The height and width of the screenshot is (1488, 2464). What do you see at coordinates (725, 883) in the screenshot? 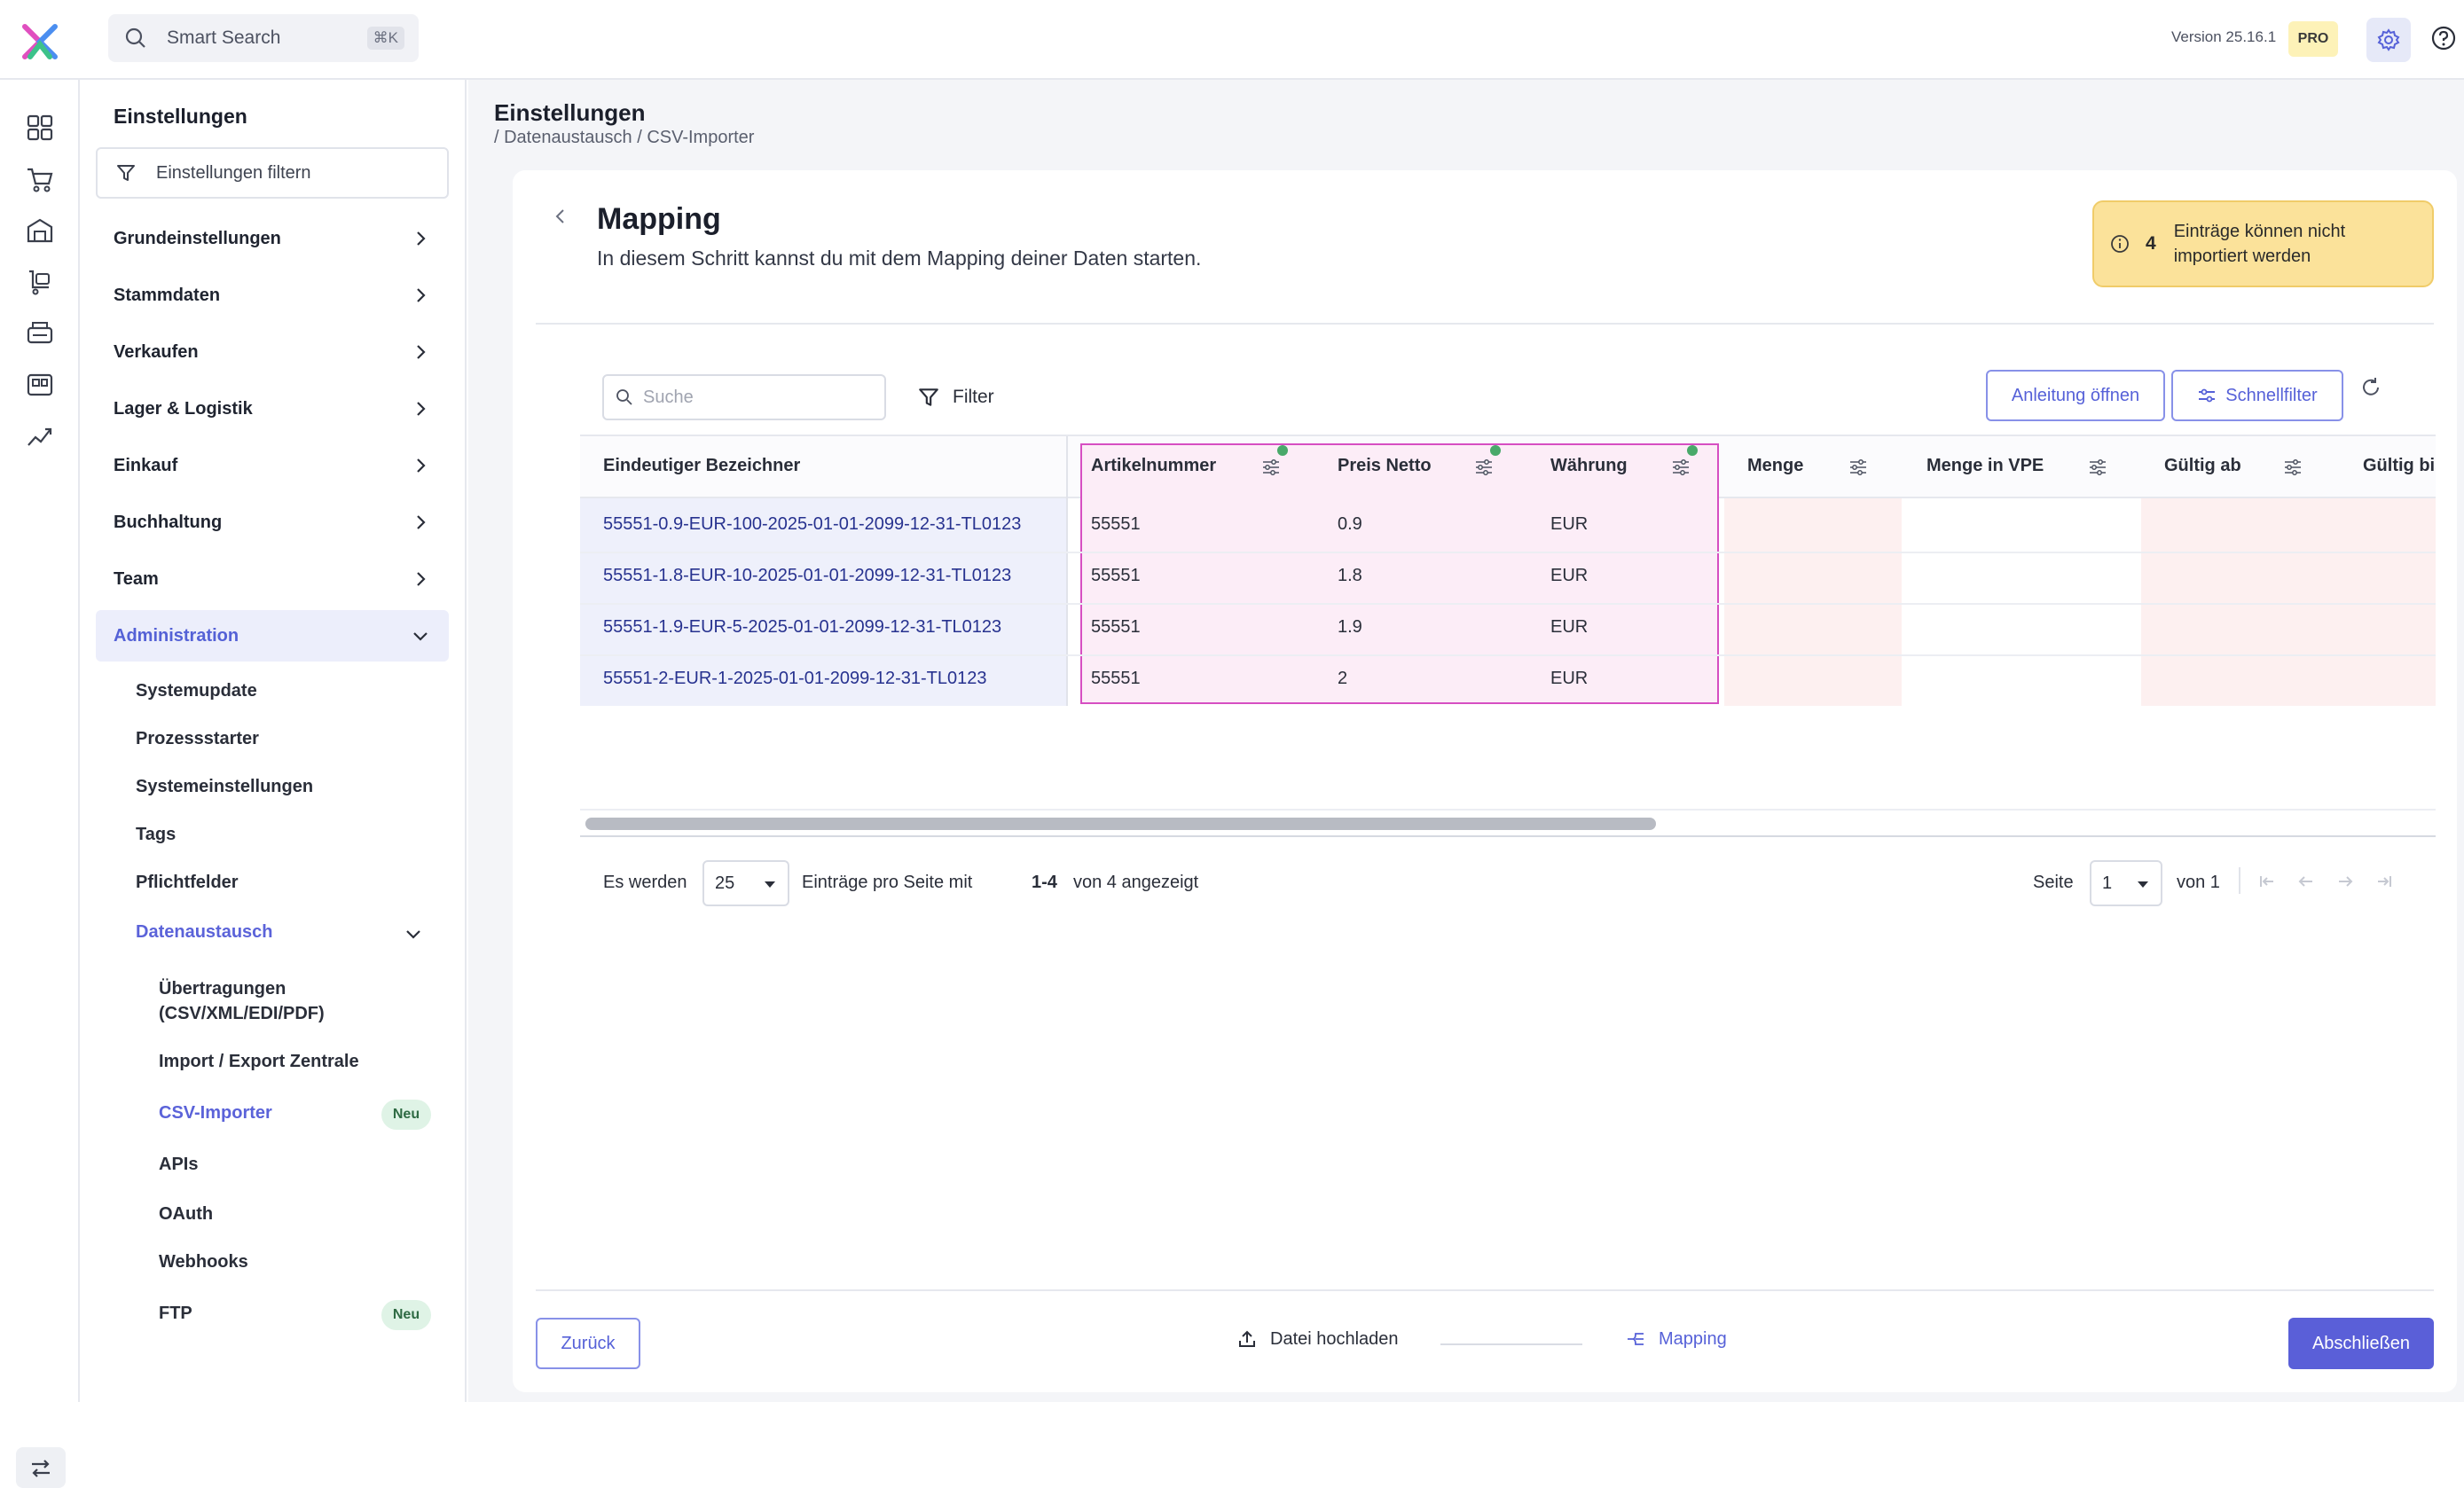
I see `page-size-value: 25` at bounding box center [725, 883].